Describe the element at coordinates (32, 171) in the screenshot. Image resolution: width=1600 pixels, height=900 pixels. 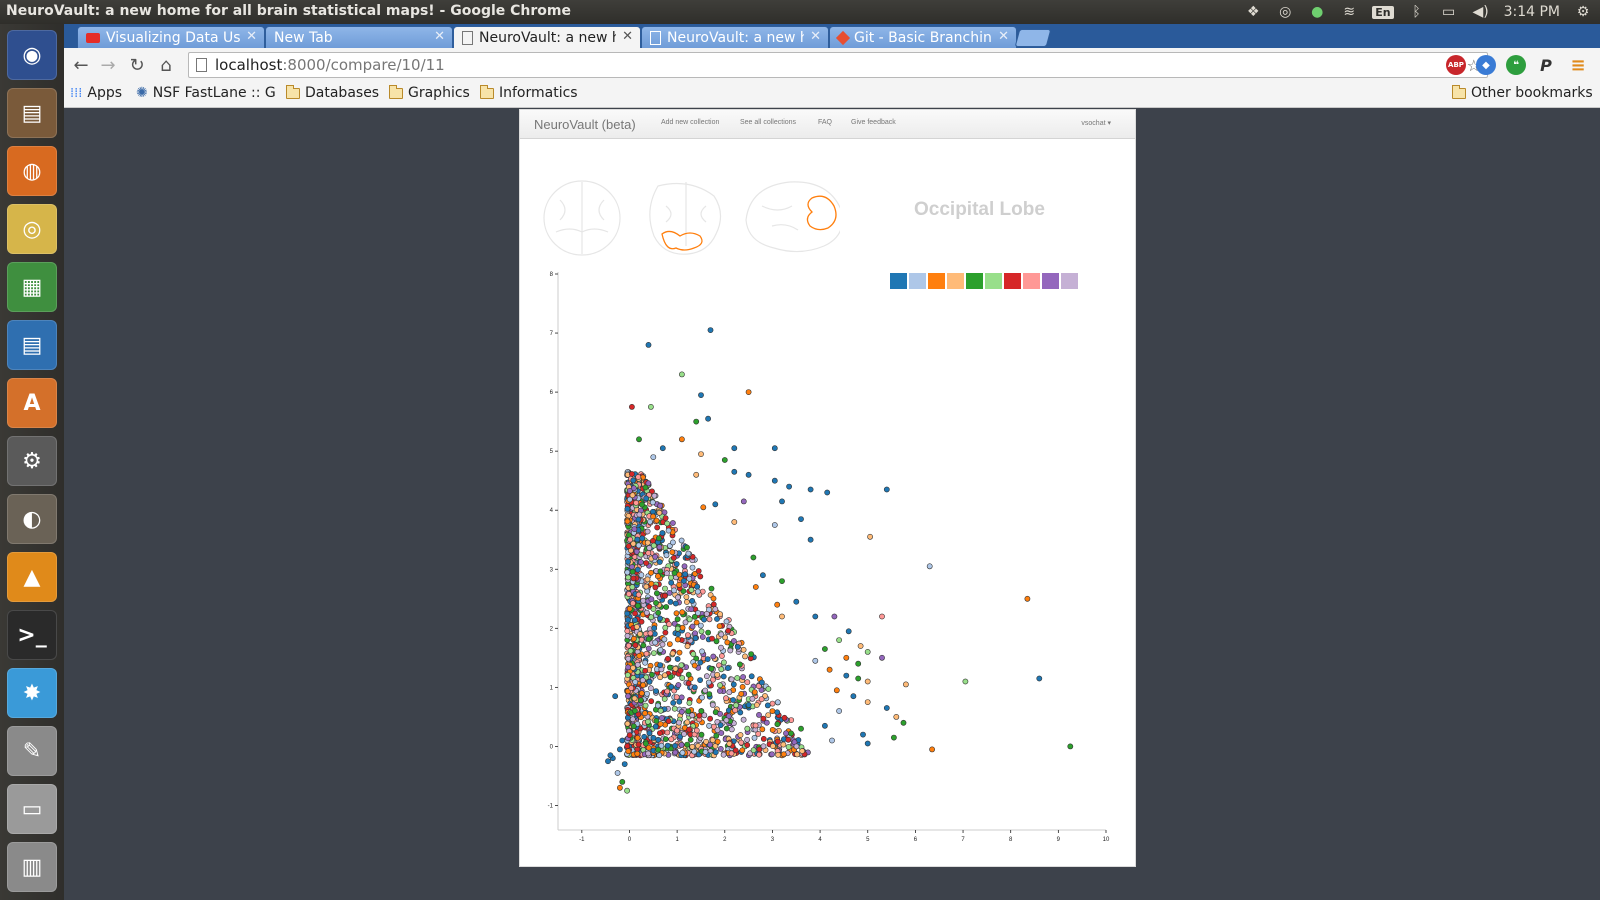
I see `firefox-icon: ◍` at that location.